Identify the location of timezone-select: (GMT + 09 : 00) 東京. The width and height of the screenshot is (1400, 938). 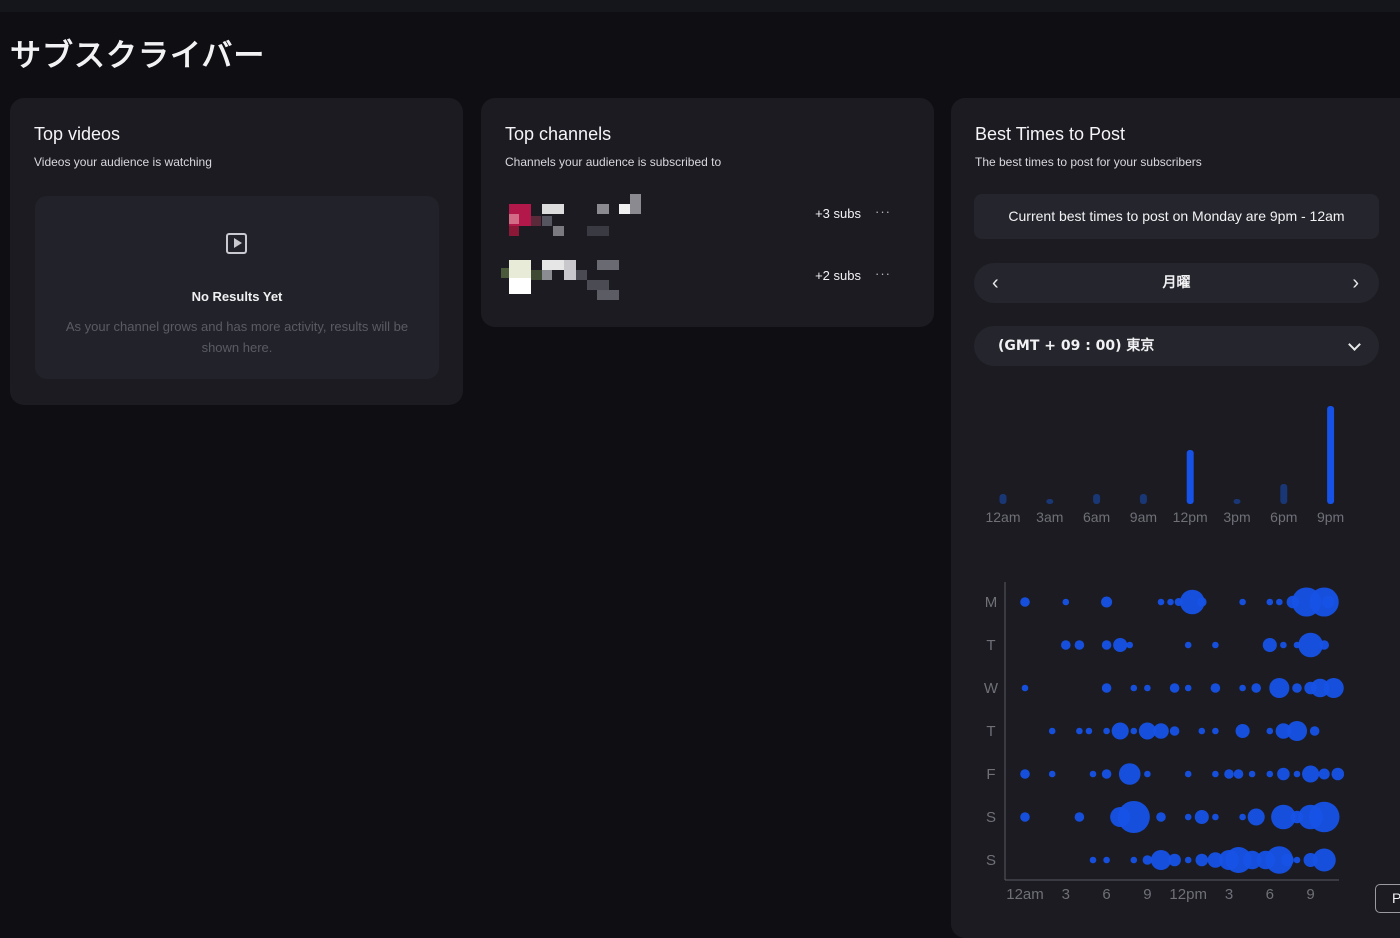
(1176, 346).